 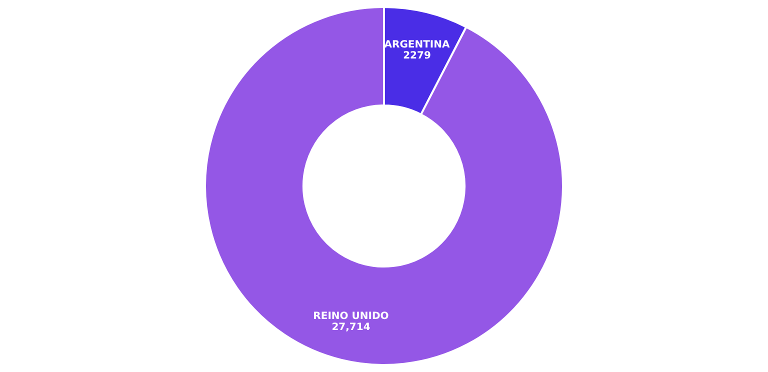 I want to click on slice-label: REINO UNIDO, so click(x=351, y=316).